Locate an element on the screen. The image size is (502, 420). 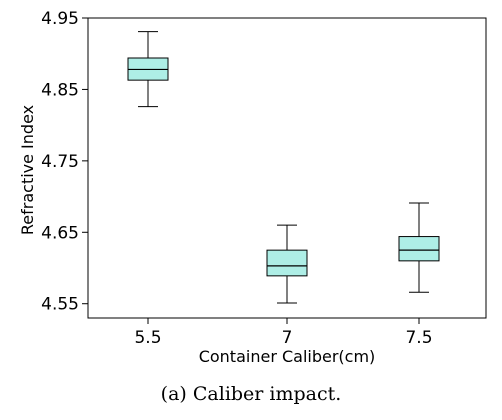
y-axis: 4.55 4.65 4.75 4.85 4.95 is located at coordinates (64, 162).